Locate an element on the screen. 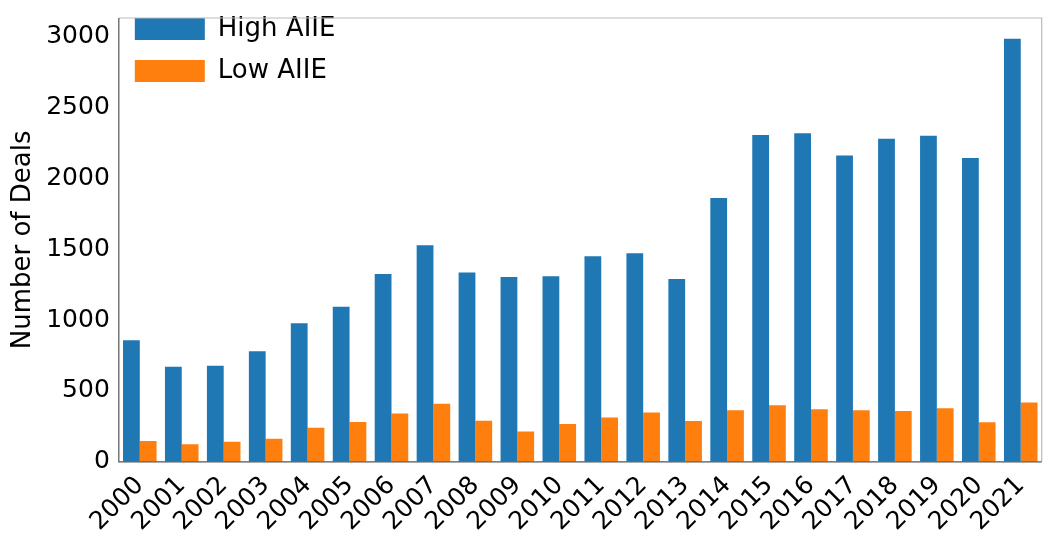  y-axis-title: Number of Deals is located at coordinates (21, 240).